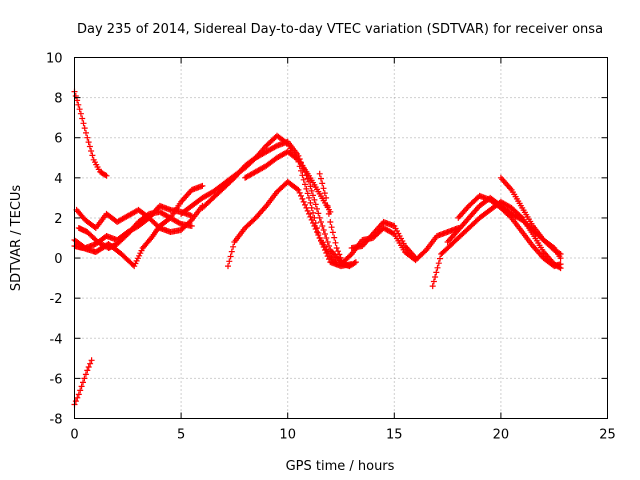 The width and height of the screenshot is (640, 480). I want to click on y-tick-label: 2, so click(58, 219).